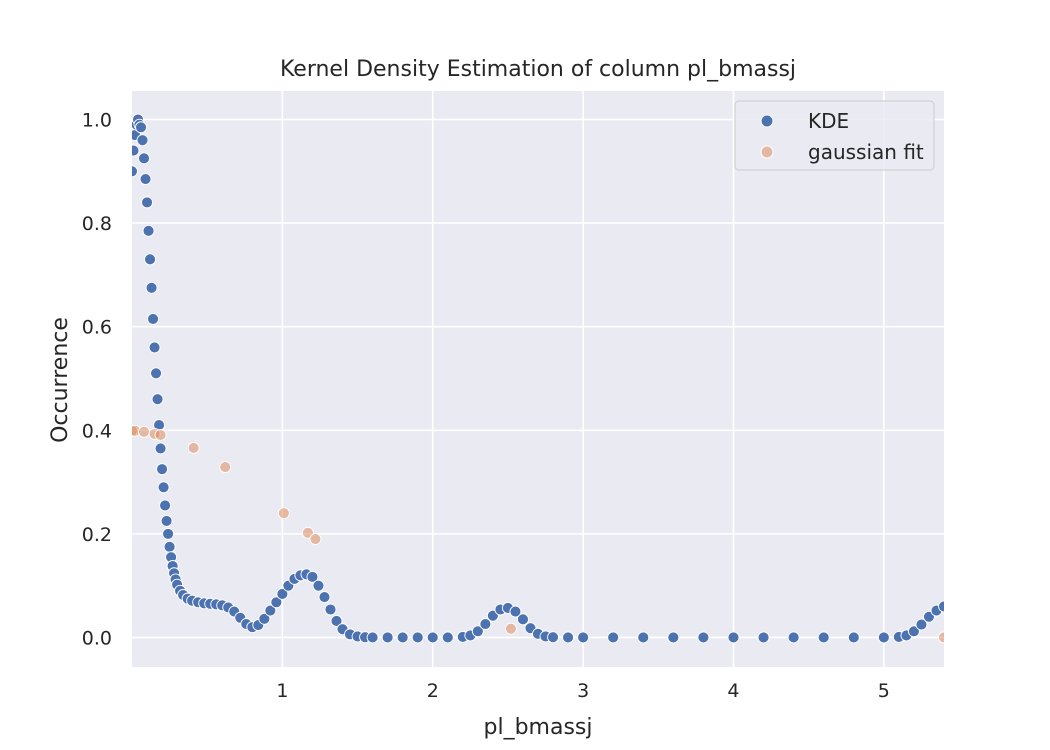  I want to click on x-tick-label: 4, so click(733, 691).